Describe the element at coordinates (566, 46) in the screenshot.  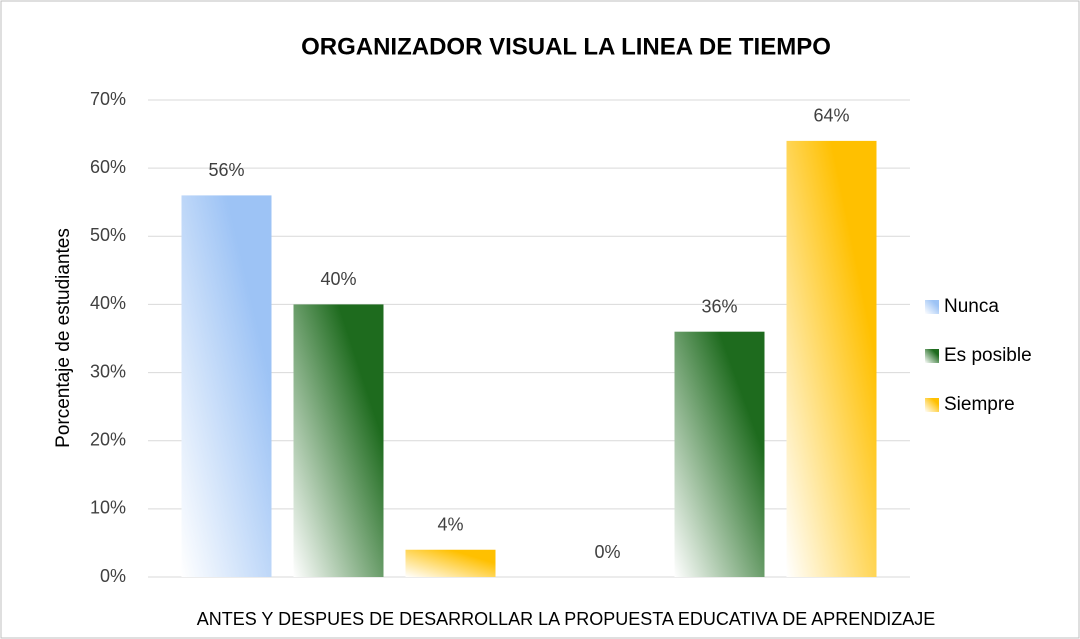
I see `chart-title: ORGANIZADOR VISUAL LA LINEA DE TIEMPO` at that location.